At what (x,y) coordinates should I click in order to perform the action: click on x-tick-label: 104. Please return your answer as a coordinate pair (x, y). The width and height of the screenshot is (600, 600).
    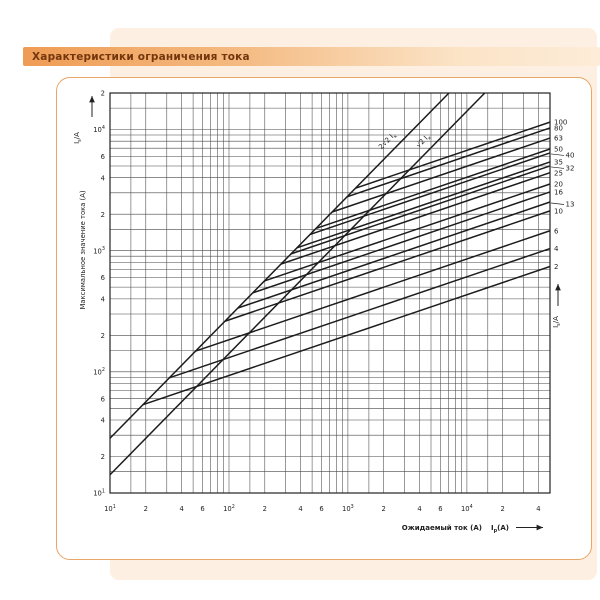
    Looking at the image, I should click on (467, 508).